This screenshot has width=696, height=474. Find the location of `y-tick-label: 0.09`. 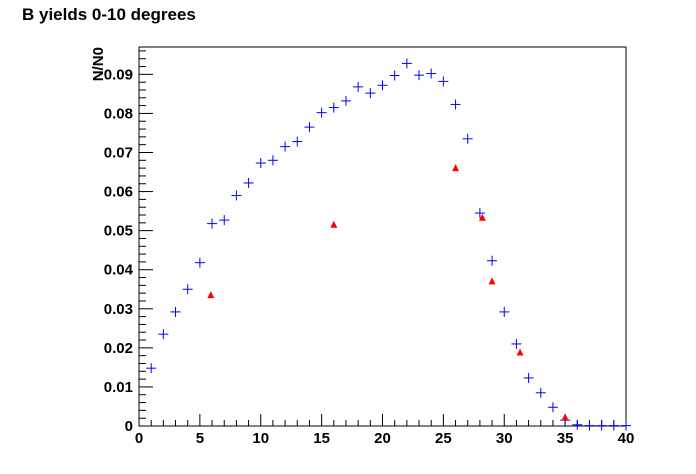

y-tick-label: 0.09 is located at coordinates (118, 74).